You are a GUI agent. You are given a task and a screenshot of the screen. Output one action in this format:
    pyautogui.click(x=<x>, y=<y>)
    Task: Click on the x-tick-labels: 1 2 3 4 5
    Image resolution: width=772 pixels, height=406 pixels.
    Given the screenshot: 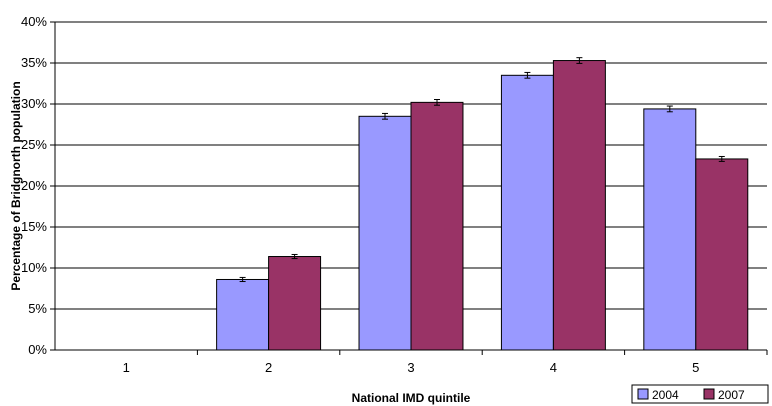 What is the action you would take?
    pyautogui.click(x=411, y=367)
    